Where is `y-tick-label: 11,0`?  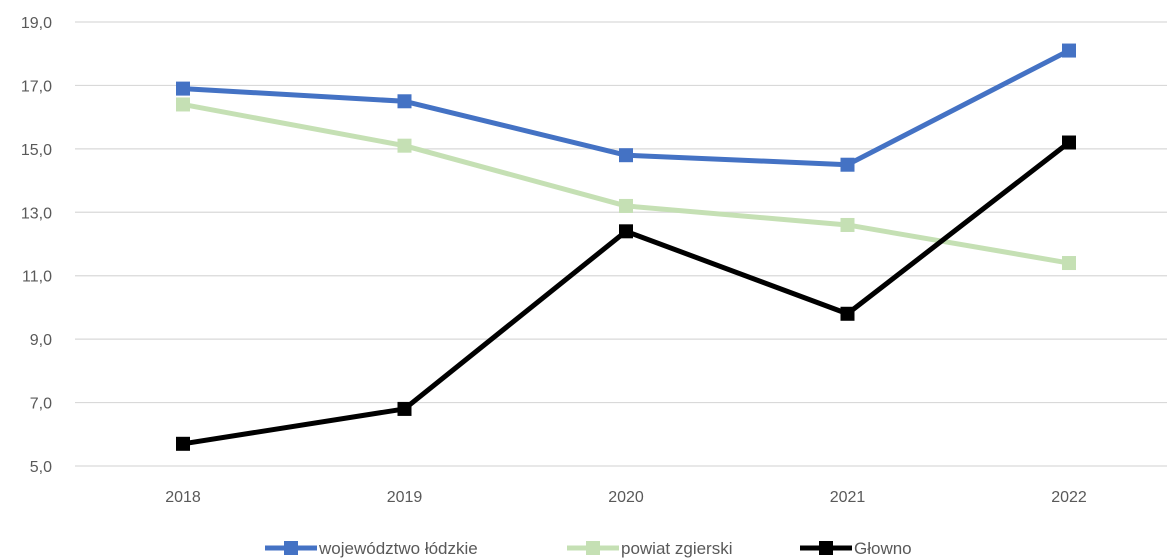 y-tick-label: 11,0 is located at coordinates (37, 277).